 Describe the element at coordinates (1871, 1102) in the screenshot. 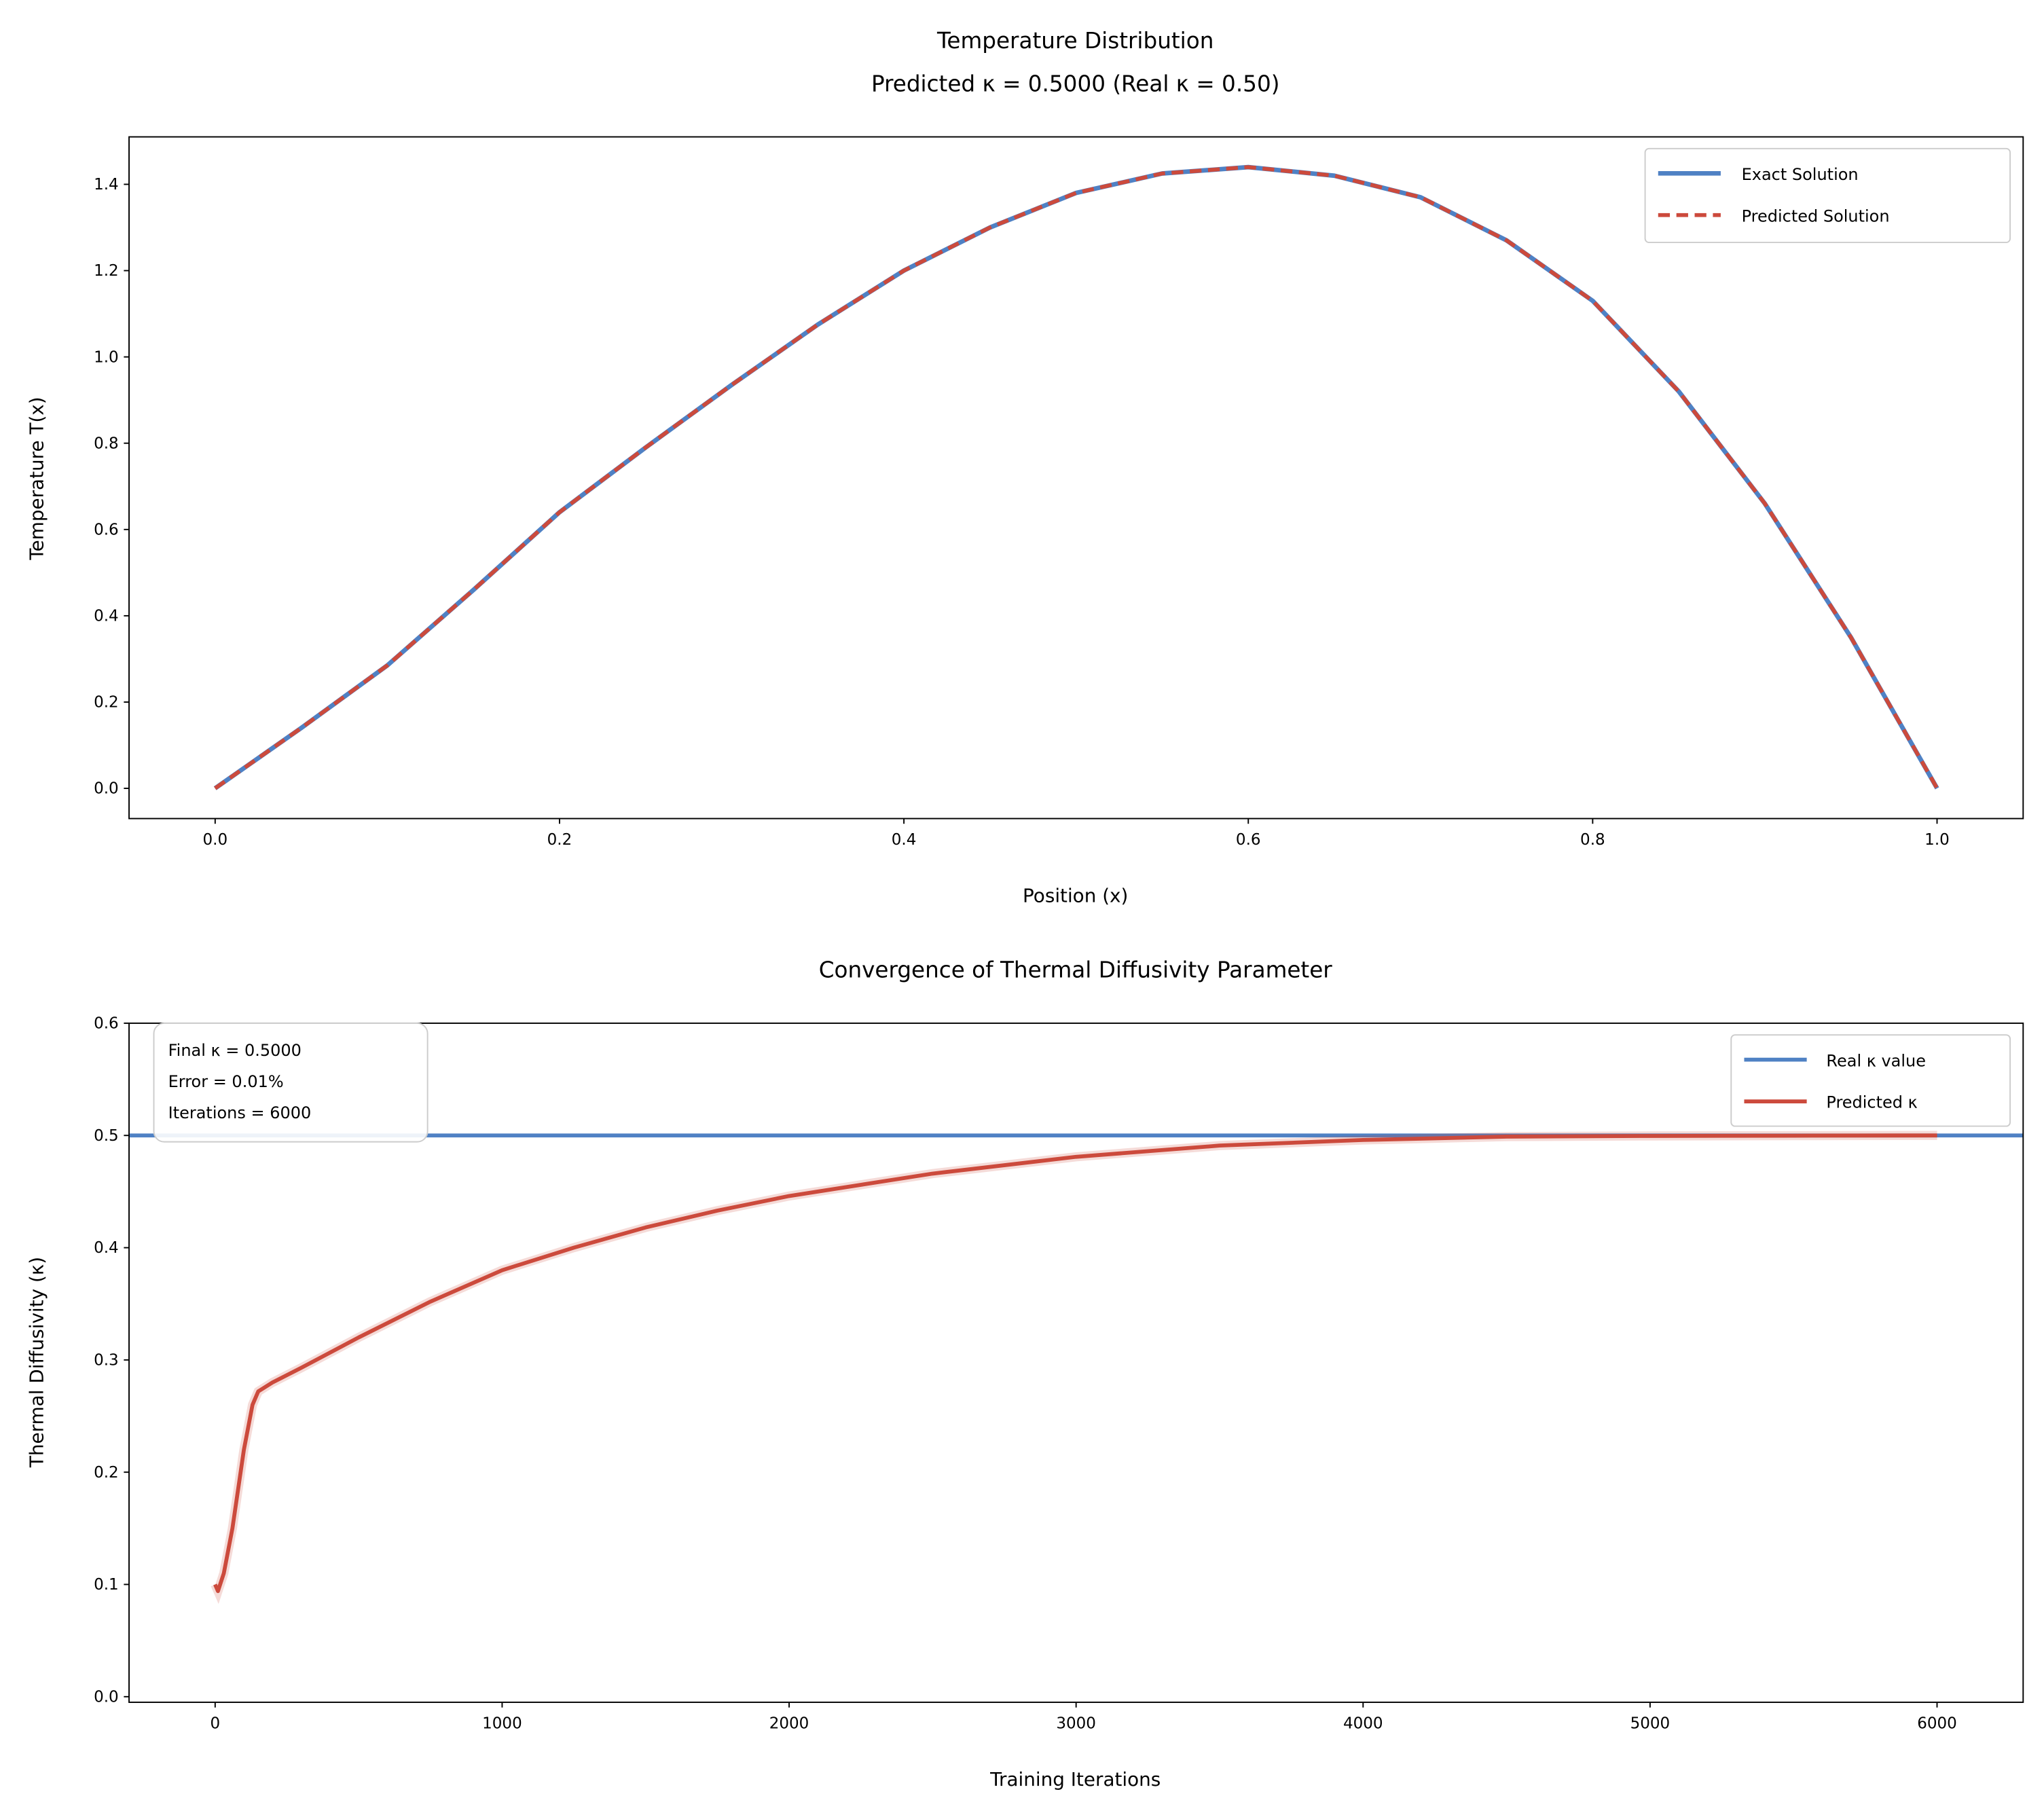

I see `legend-label-predicted: Predicted κ` at that location.